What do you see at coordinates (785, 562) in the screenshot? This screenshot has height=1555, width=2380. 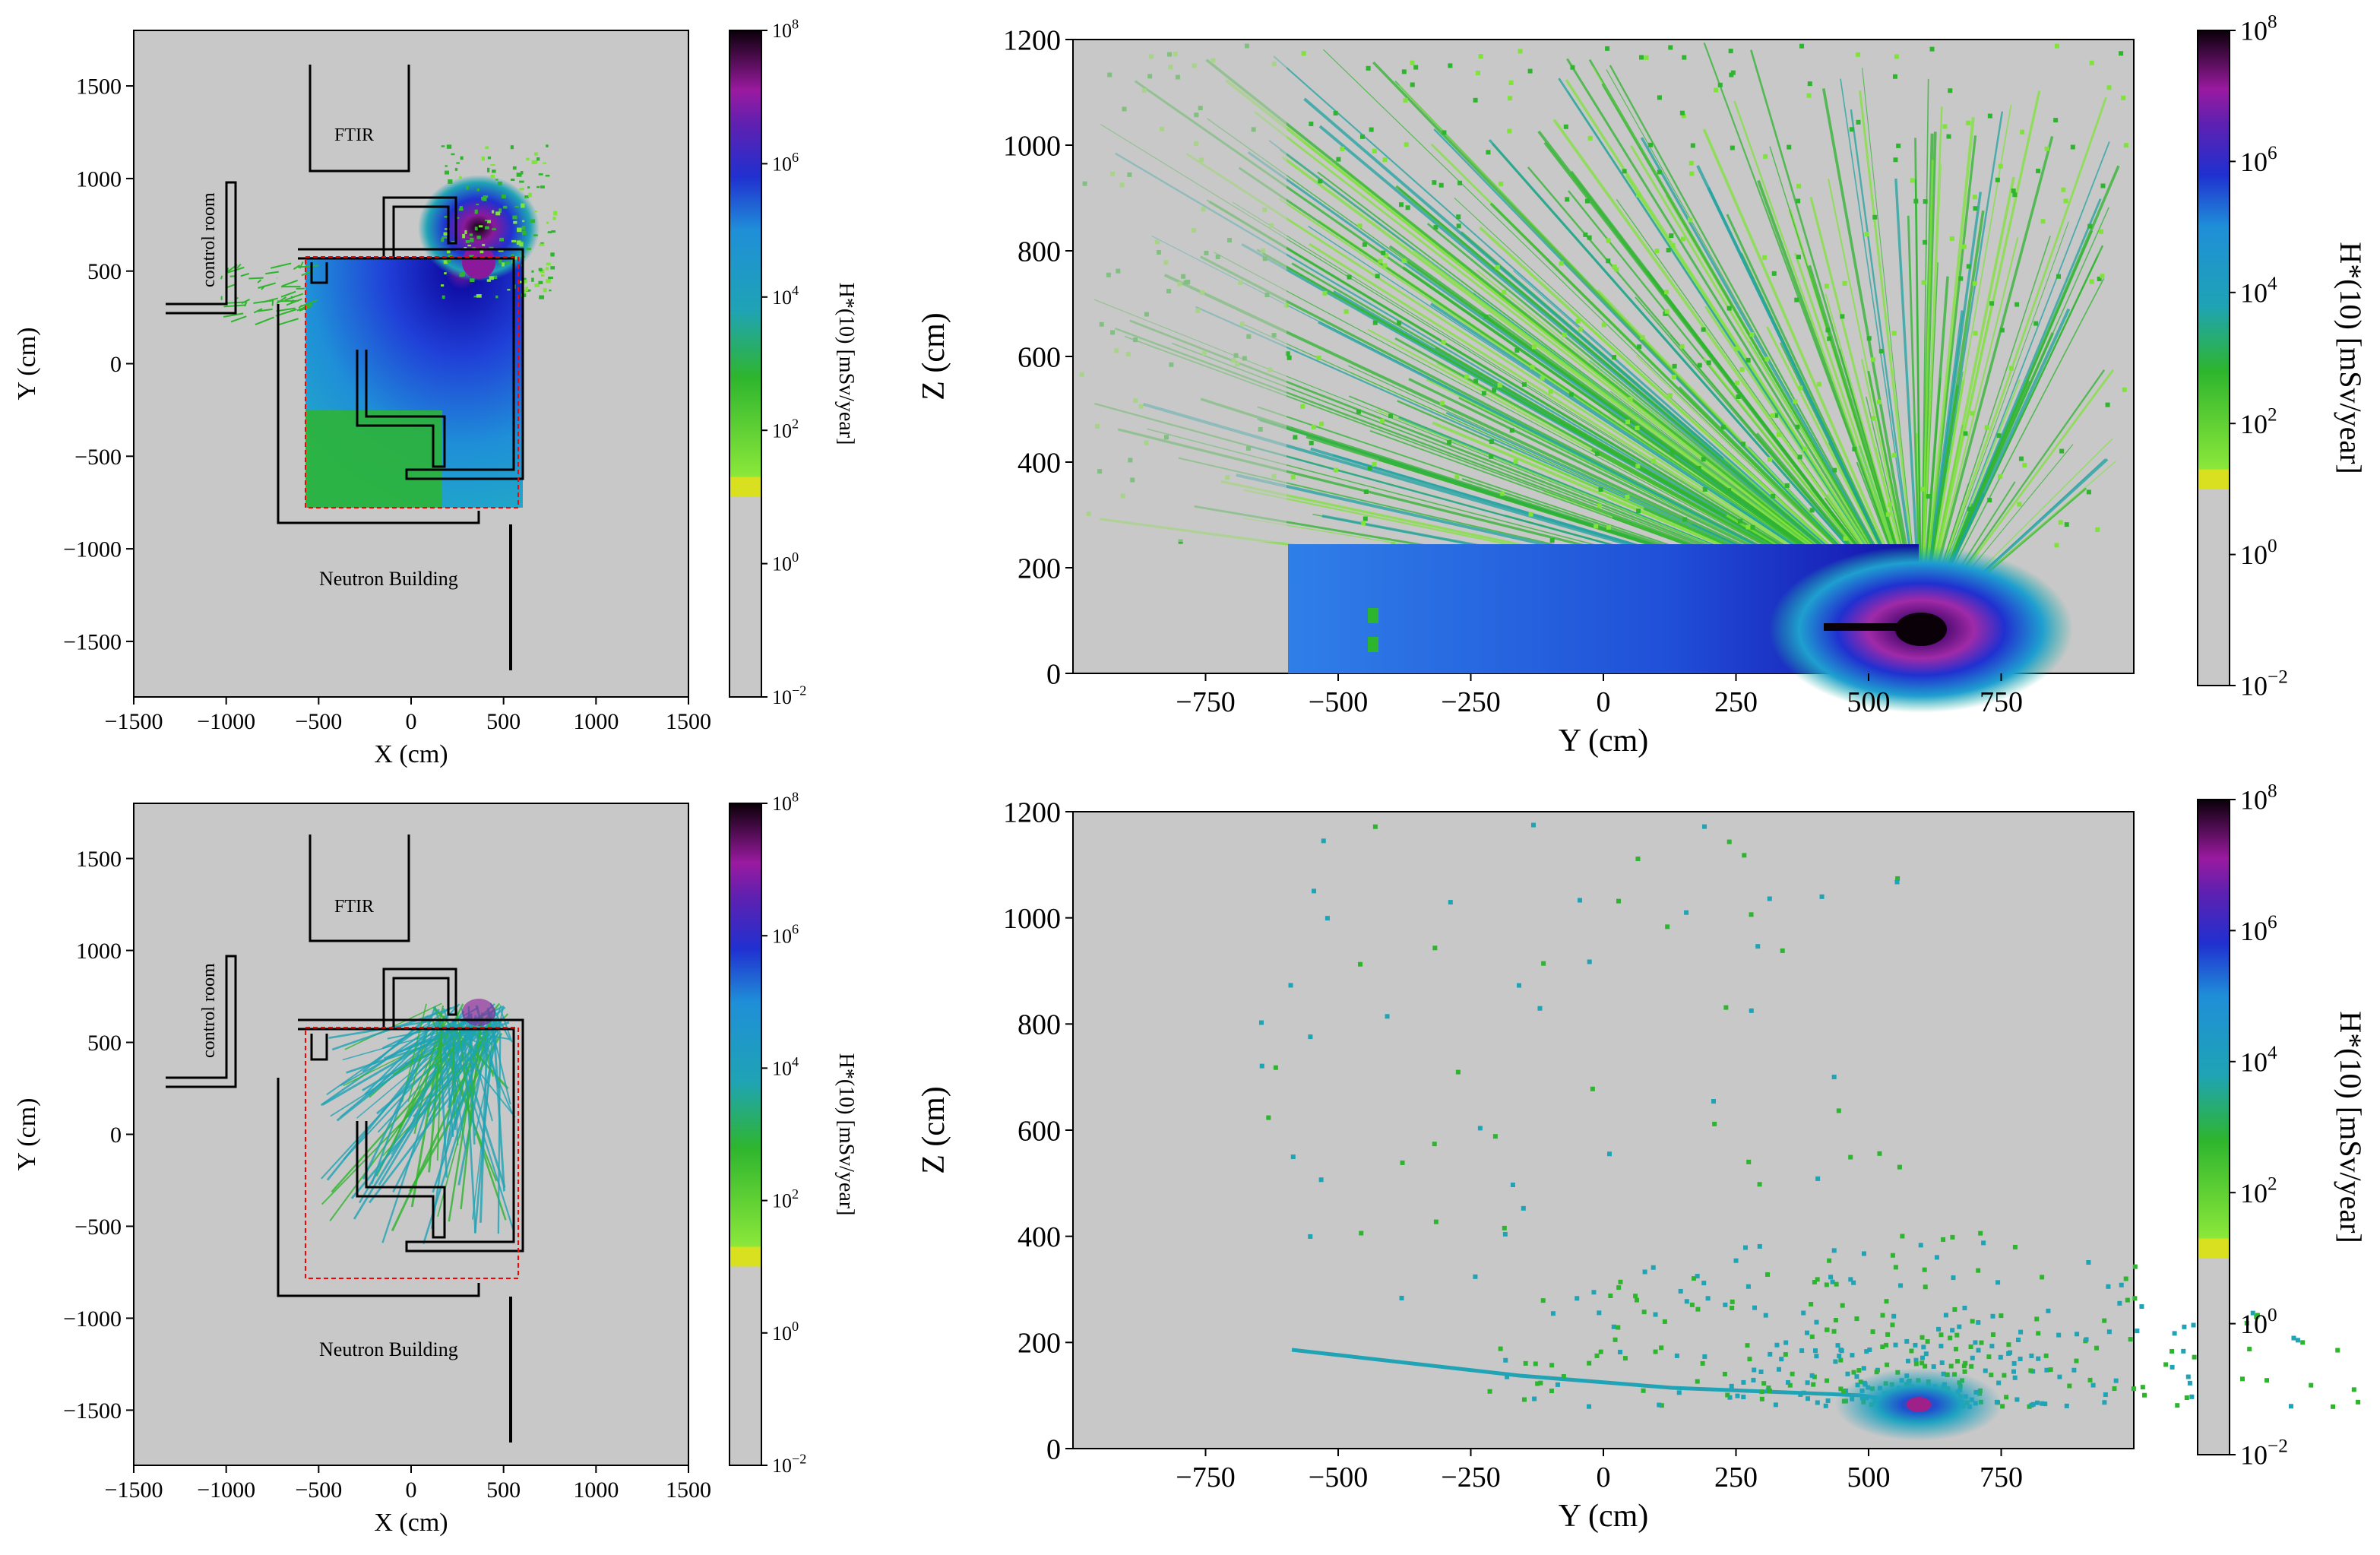 I see `colorbar-tick-label: 10⁰` at bounding box center [785, 562].